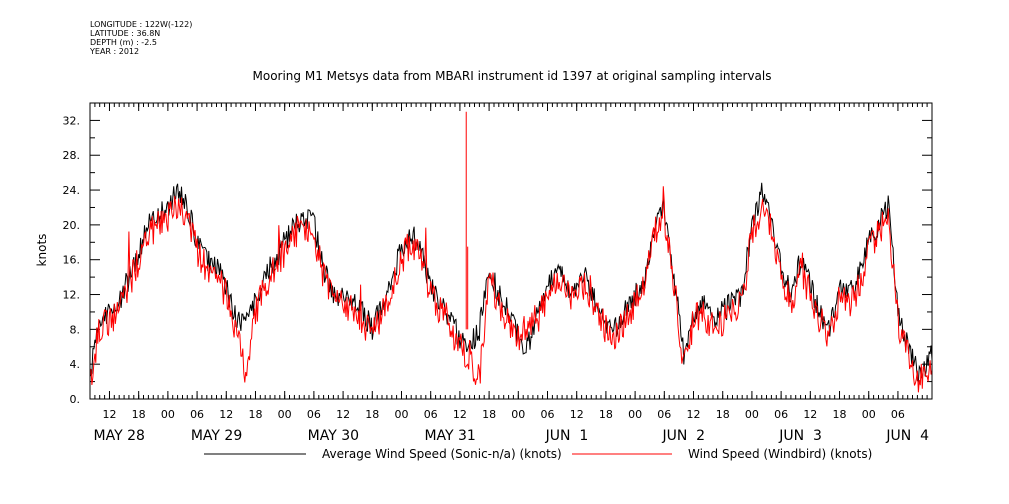  What do you see at coordinates (141, 24) in the screenshot?
I see `meta-longitude: LONGITUDE : 122W(-122)` at bounding box center [141, 24].